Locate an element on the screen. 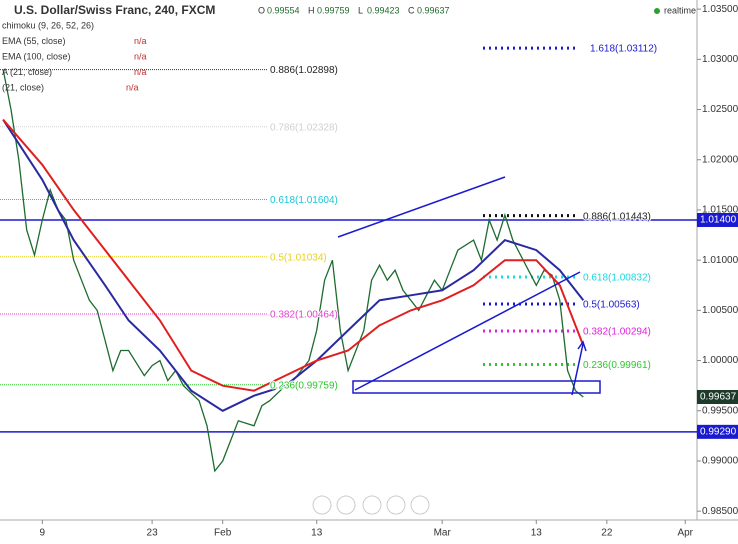 The height and width of the screenshot is (544, 738). y-tick-label: 0.99500 is located at coordinates (720, 410).